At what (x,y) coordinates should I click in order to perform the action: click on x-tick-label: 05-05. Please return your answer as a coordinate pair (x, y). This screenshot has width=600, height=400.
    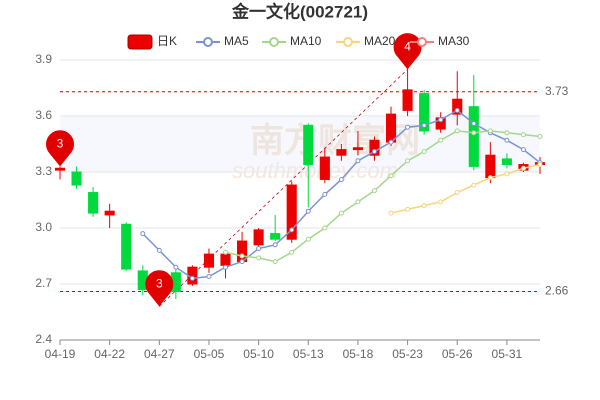
    Looking at the image, I should click on (209, 354).